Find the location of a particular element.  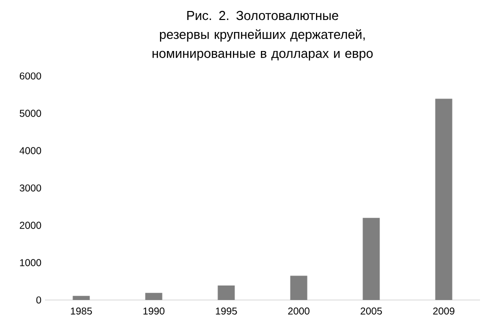

y-tick-label: 5000 is located at coordinates (31, 113).